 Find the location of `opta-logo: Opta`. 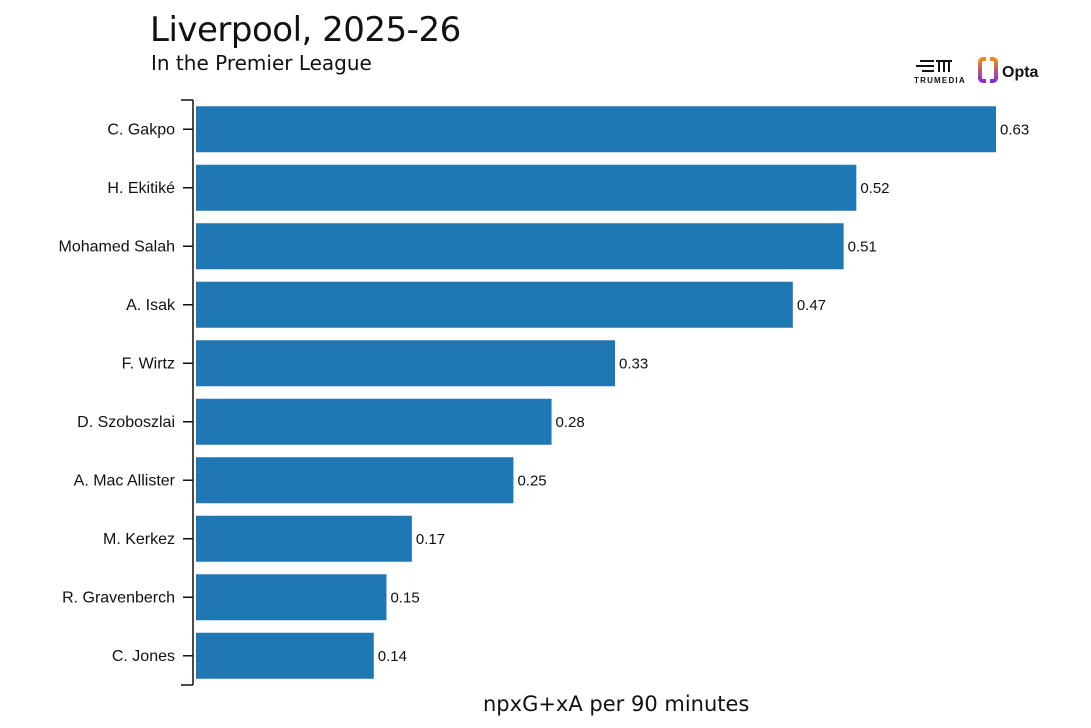

opta-logo: Opta is located at coordinates (1013, 73).